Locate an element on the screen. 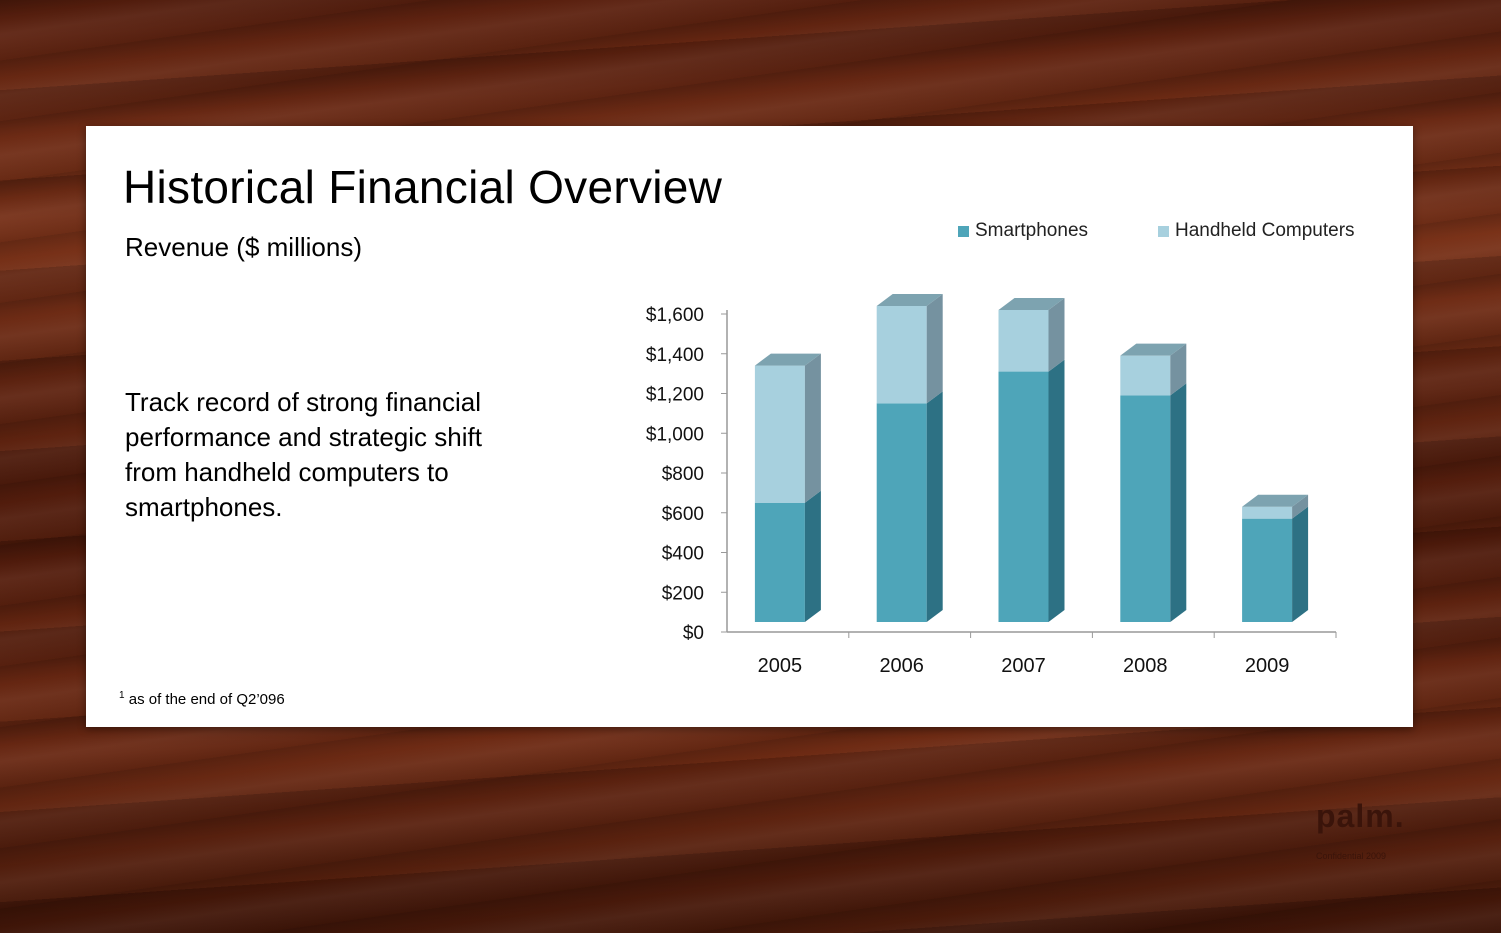 The image size is (1501, 933). footnote-text: as of the end of Q2’096 is located at coordinates (206, 699).